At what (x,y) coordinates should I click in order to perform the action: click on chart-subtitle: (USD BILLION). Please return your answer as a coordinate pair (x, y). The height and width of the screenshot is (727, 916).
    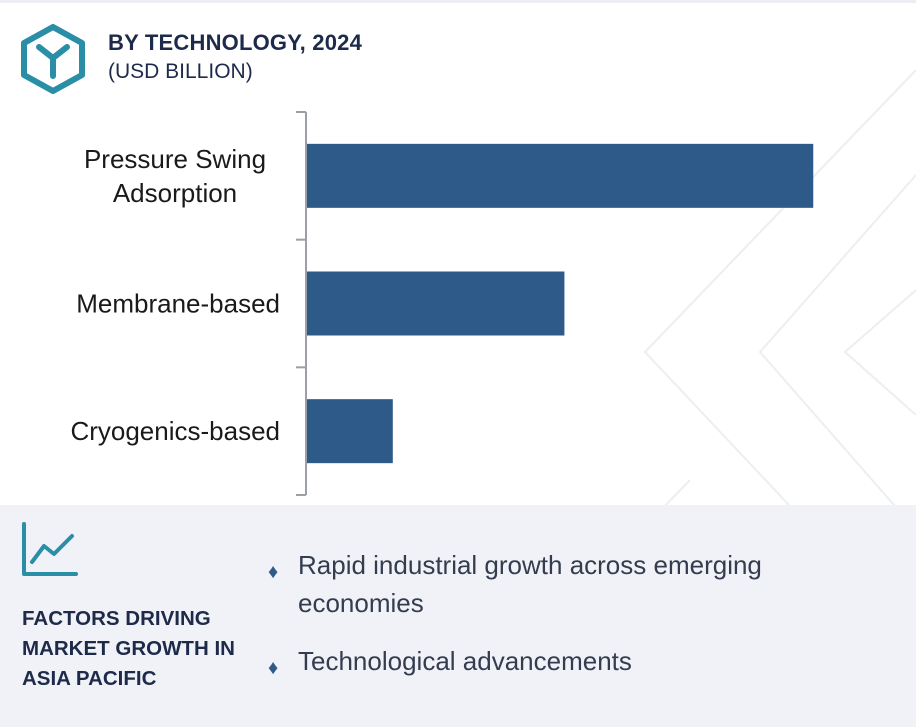
    Looking at the image, I should click on (180, 71).